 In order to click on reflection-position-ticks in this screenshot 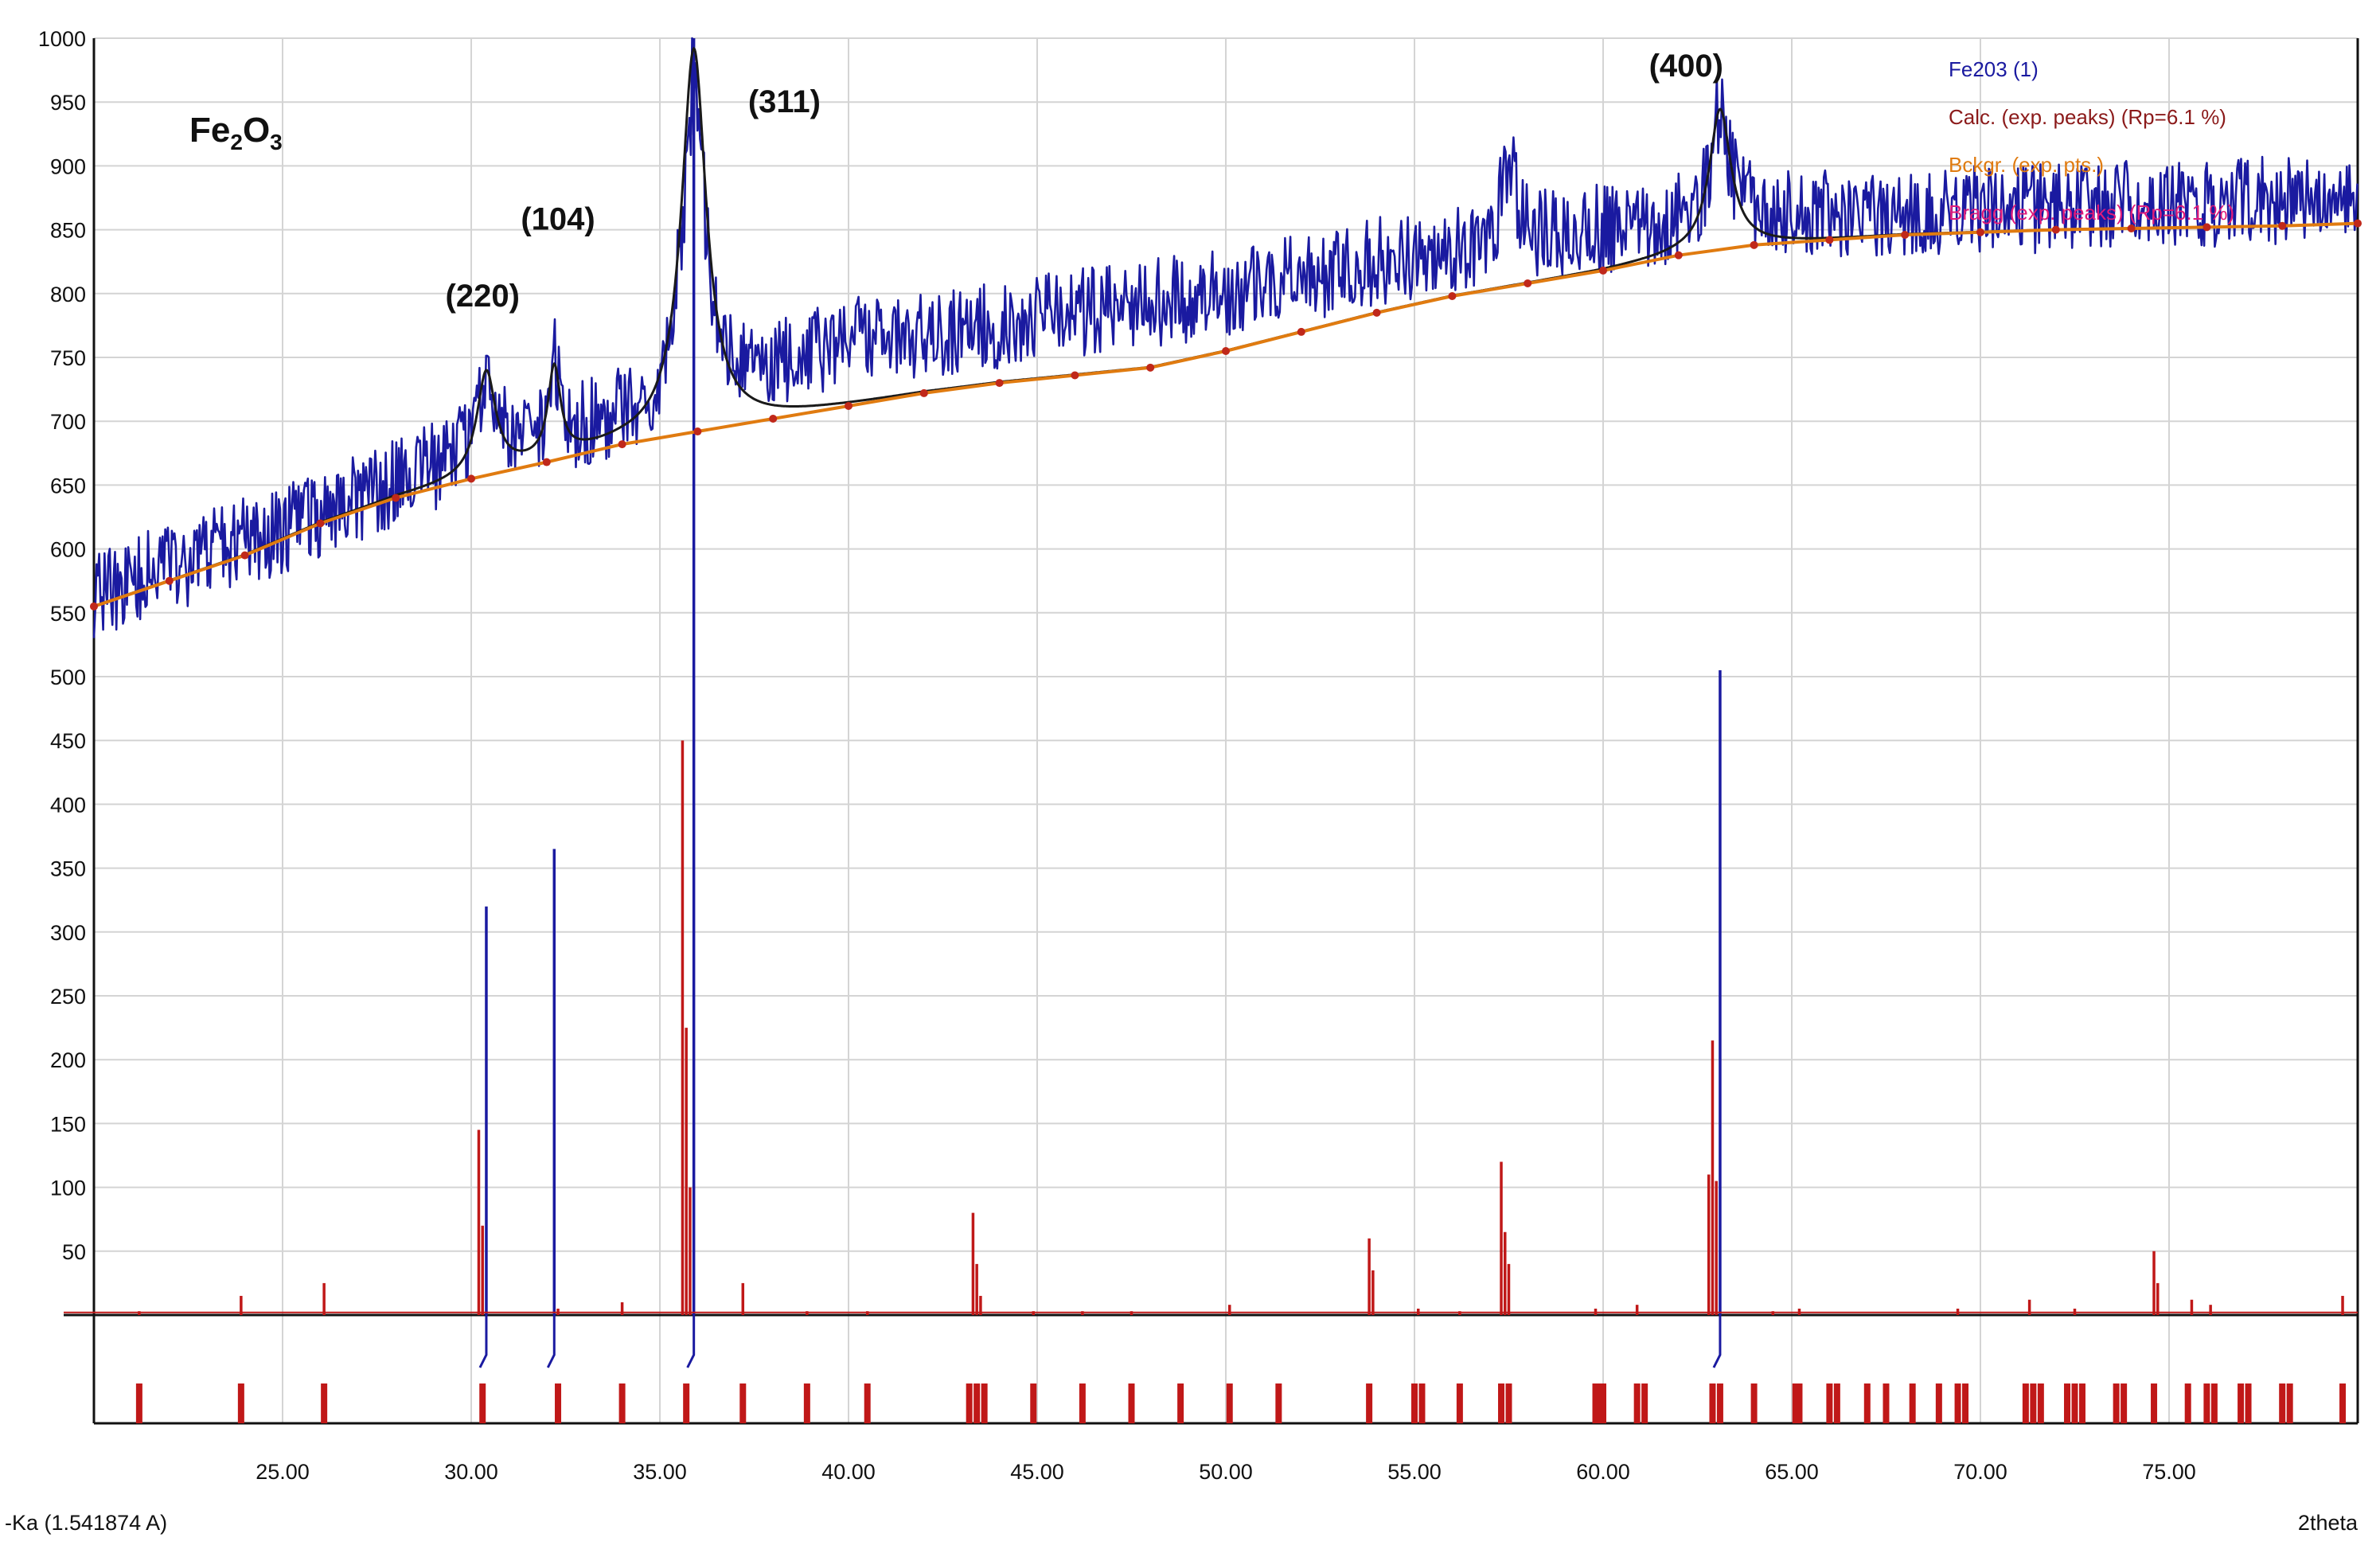, I will do `click(1241, 1369)`.